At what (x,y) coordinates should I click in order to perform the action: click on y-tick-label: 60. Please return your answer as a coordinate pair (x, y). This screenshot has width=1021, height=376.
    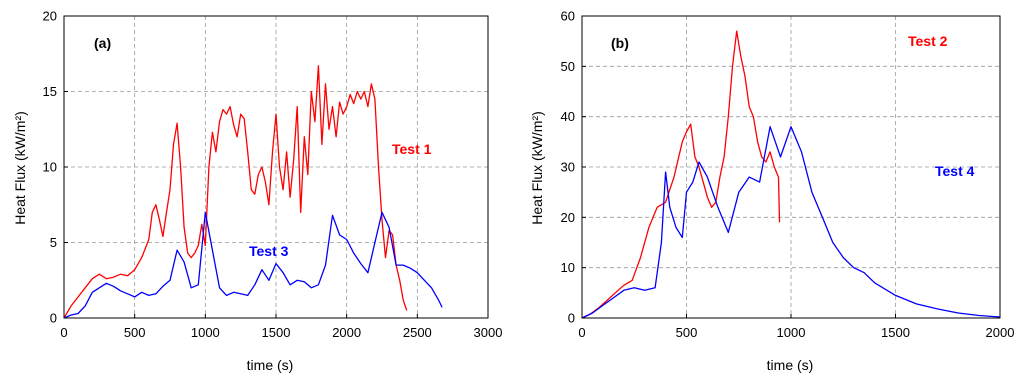
    Looking at the image, I should click on (568, 16).